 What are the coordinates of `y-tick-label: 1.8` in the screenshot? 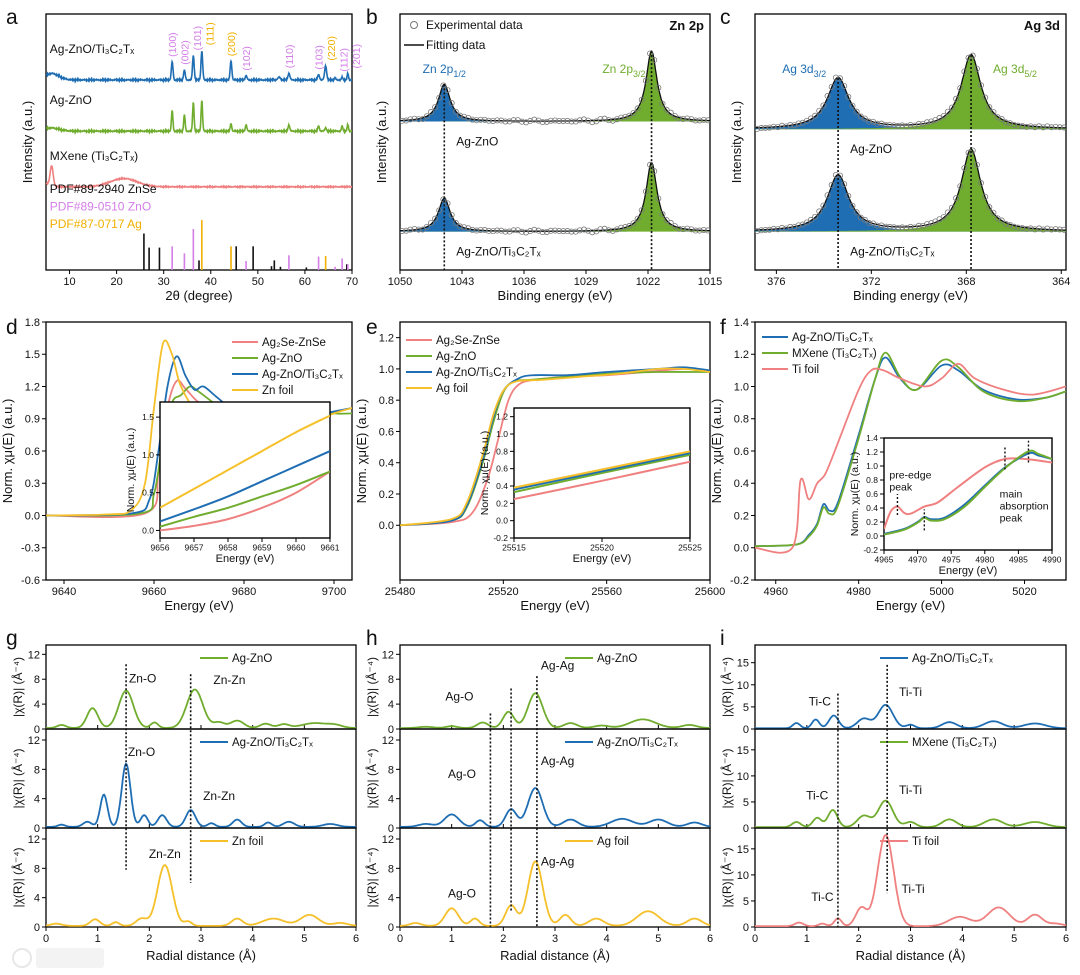 It's located at (32, 323).